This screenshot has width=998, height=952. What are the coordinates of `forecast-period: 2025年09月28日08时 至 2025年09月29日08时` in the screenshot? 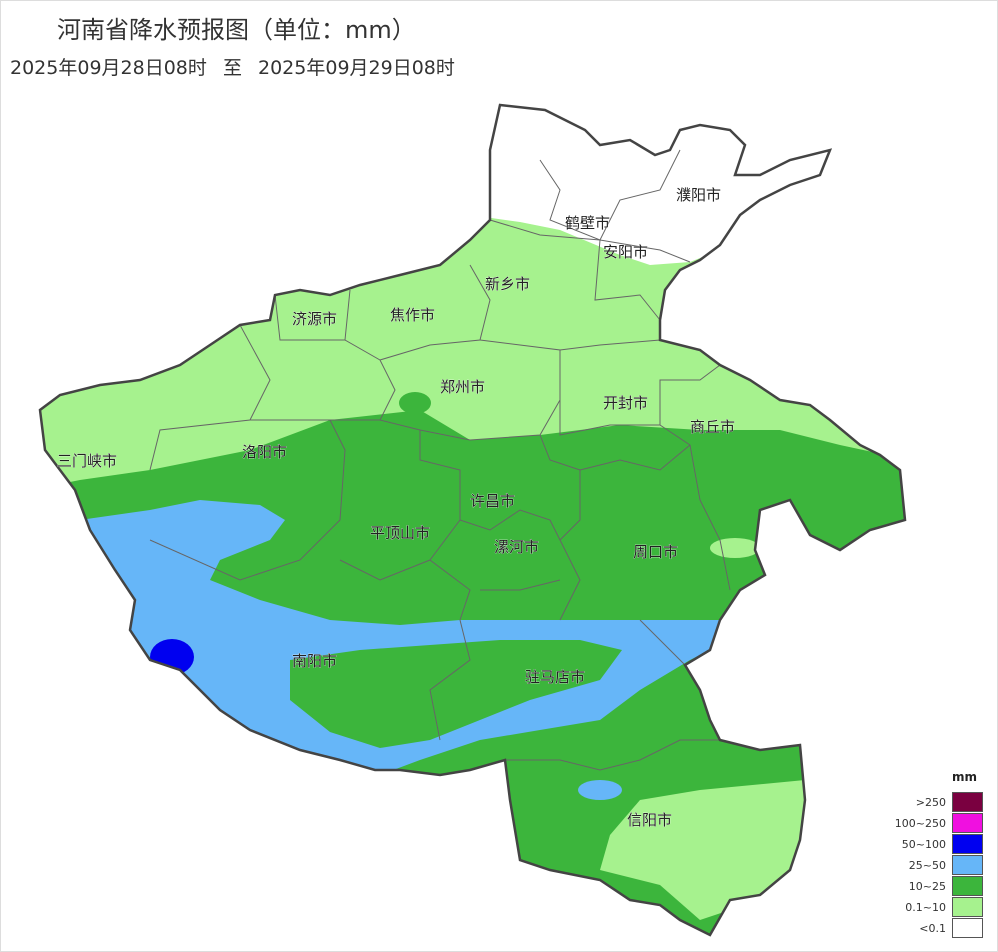 It's located at (237, 66).